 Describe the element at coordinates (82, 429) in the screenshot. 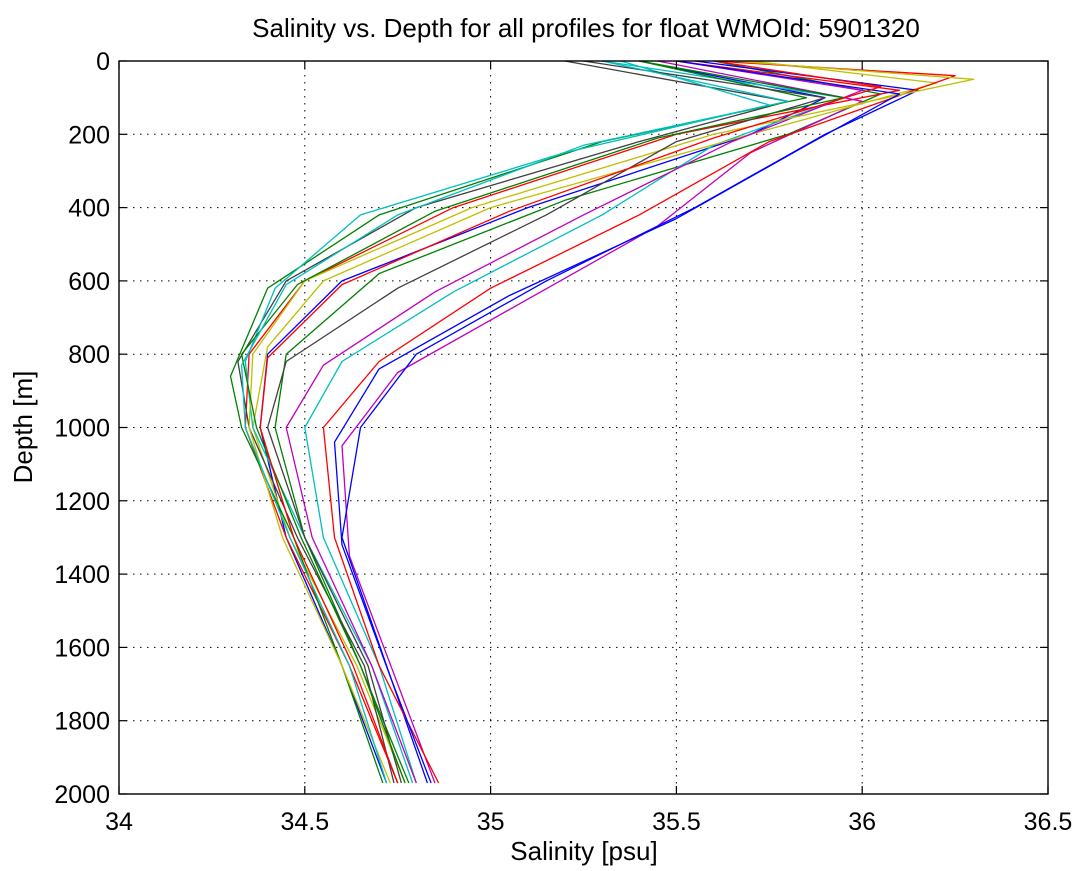

I see `y-tick-label: 1000` at that location.